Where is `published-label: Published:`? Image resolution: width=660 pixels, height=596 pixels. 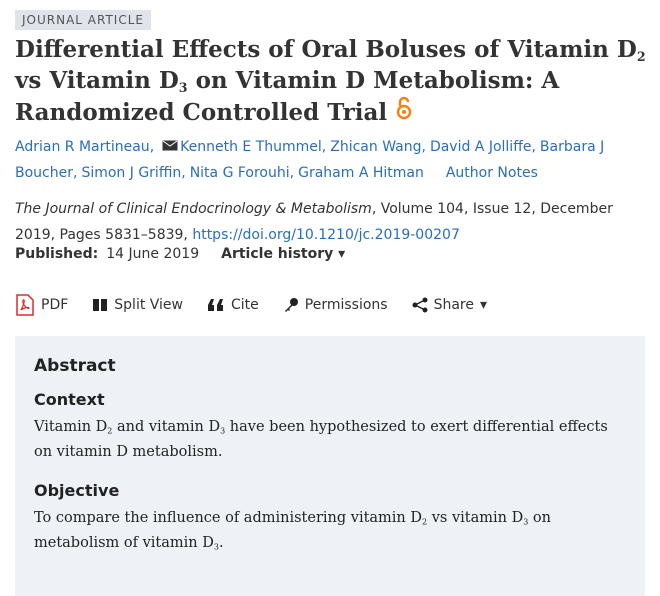 published-label: Published: is located at coordinates (57, 254).